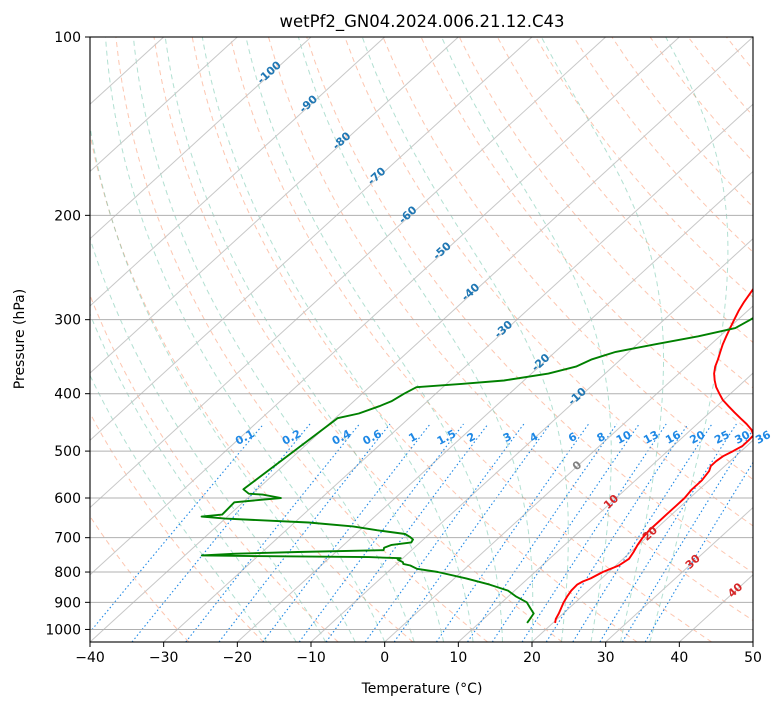  Describe the element at coordinates (20, 339) in the screenshot. I see `y-axis-title: Pressure (hPa)` at that location.